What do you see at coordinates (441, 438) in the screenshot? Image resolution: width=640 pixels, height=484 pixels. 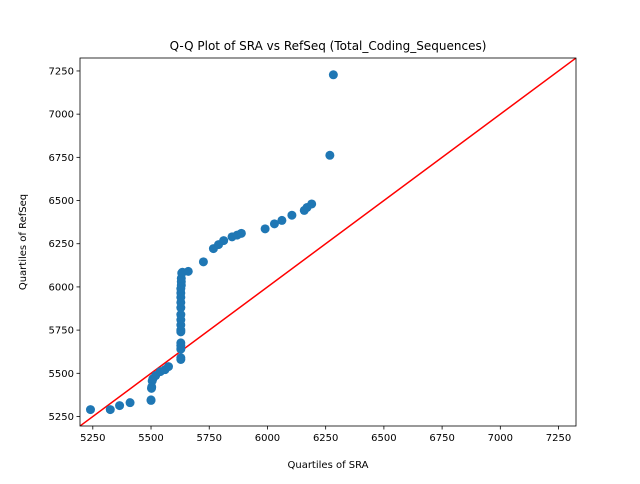 I see `x-tick-label: 6750` at bounding box center [441, 438].